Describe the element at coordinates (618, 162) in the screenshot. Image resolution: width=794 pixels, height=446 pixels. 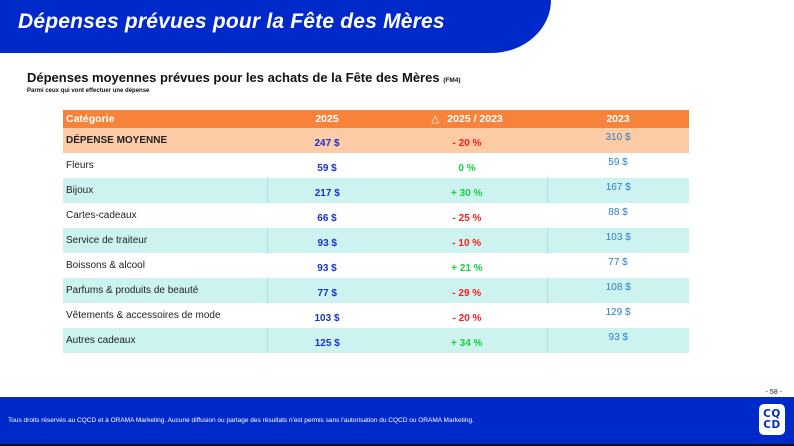
I see `value-2023: 59 $` at that location.